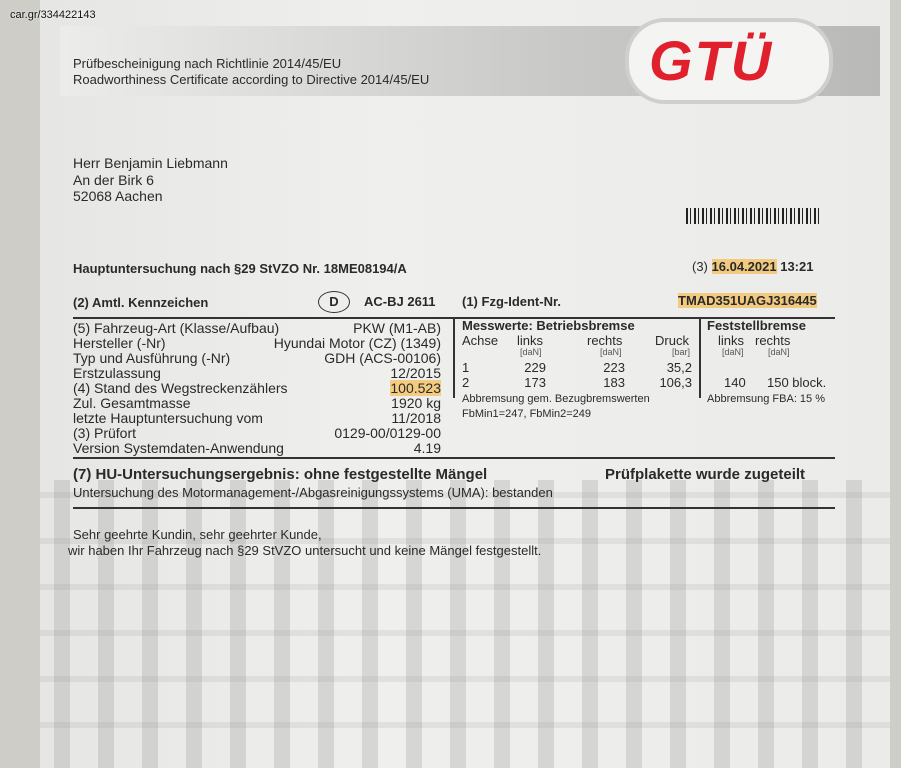 Image resolution: width=901 pixels, height=768 pixels. Describe the element at coordinates (773, 340) in the screenshot. I see `parking-header: rechts` at that location.